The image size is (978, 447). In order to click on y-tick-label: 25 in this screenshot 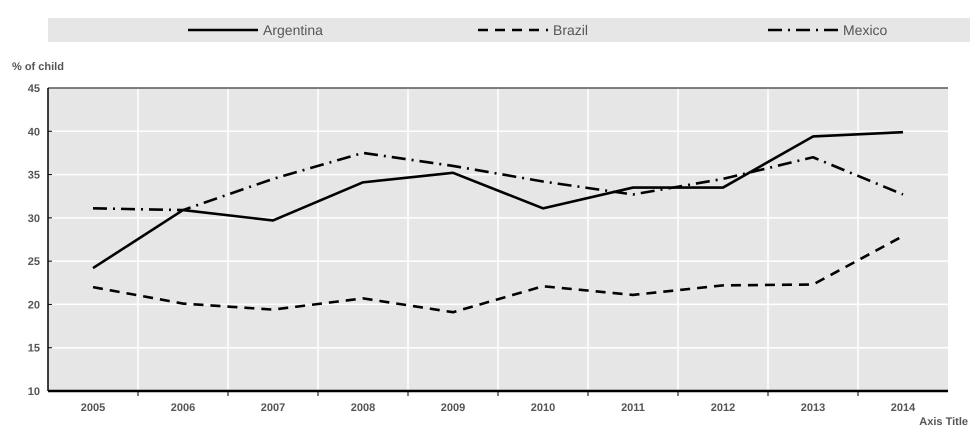, I will do `click(34, 262)`.